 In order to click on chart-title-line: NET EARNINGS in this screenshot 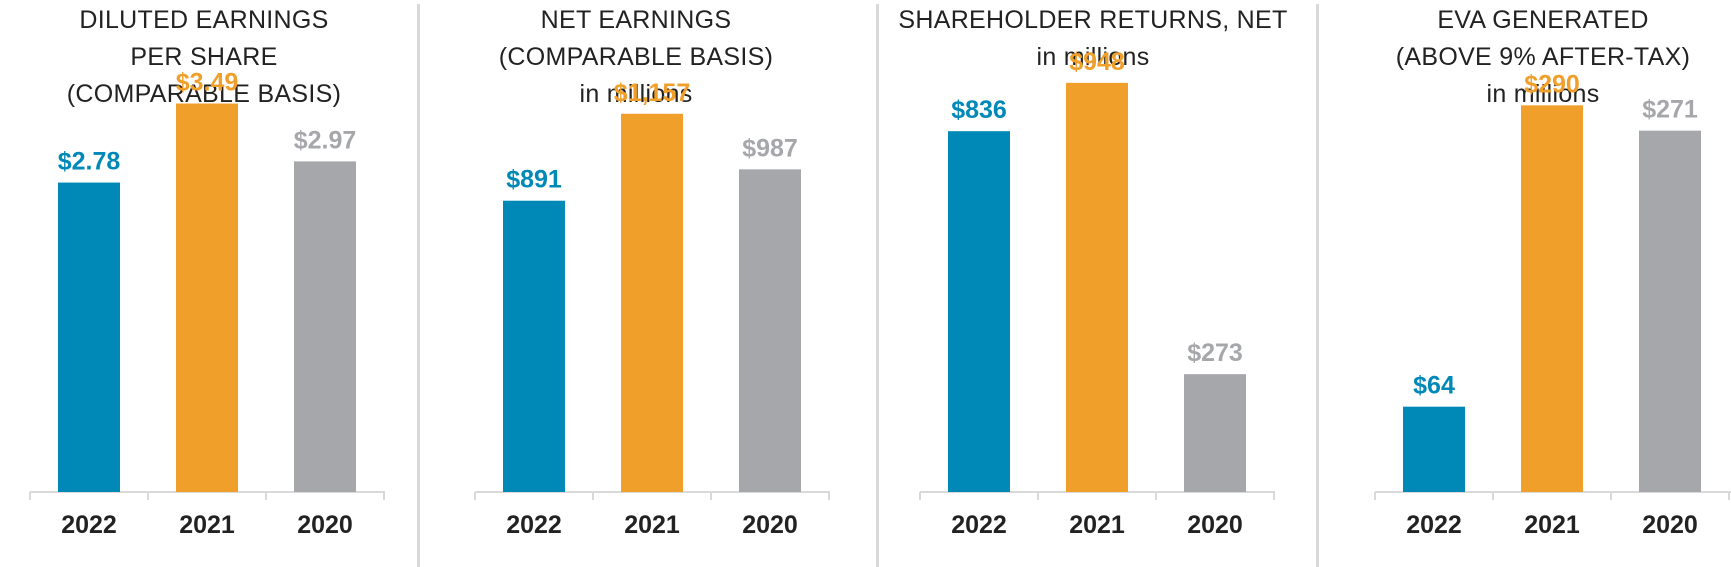, I will do `click(636, 20)`.